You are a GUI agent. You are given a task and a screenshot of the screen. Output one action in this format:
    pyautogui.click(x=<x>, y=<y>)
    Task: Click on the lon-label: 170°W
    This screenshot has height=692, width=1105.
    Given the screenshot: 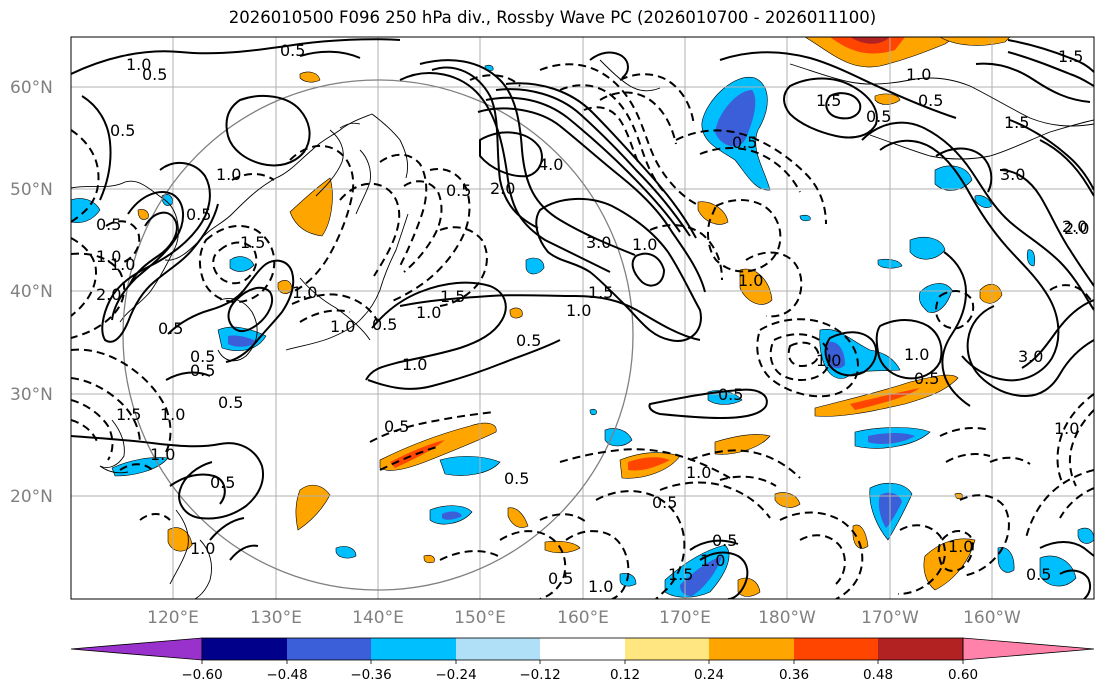 What is the action you would take?
    pyautogui.click(x=890, y=618)
    